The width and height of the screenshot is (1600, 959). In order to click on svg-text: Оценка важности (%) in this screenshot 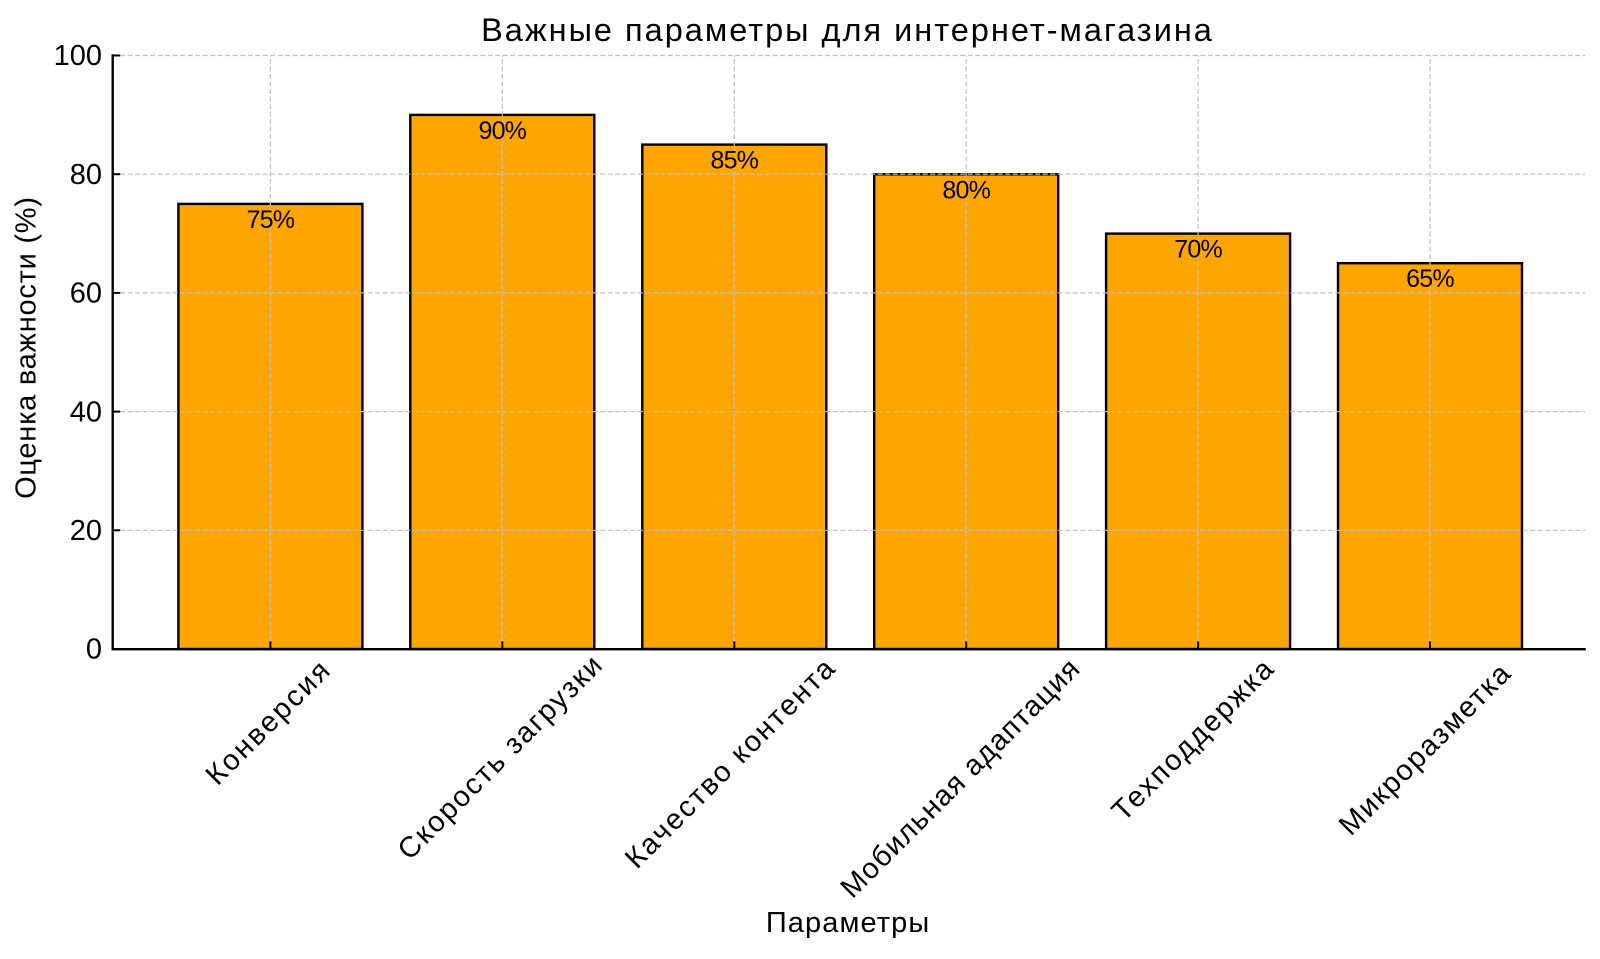, I will do `click(27, 347)`.